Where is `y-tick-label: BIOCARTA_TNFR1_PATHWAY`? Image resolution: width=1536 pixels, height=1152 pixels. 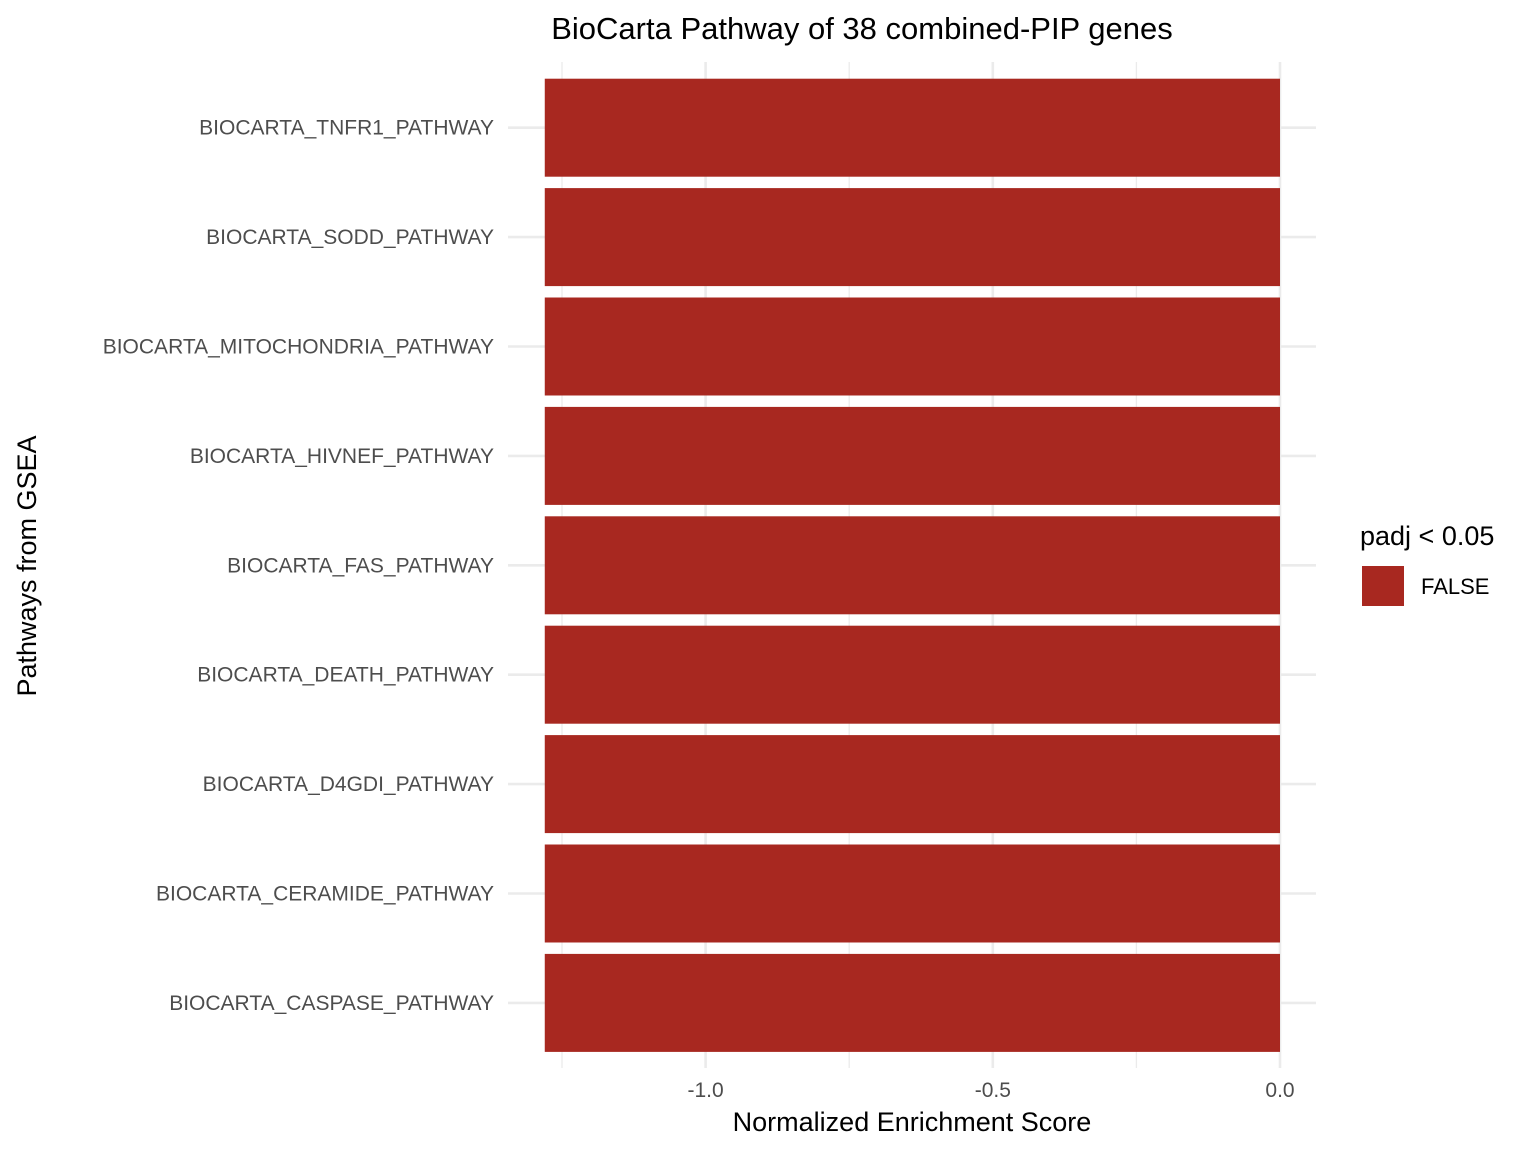 y-tick-label: BIOCARTA_TNFR1_PATHWAY is located at coordinates (346, 128).